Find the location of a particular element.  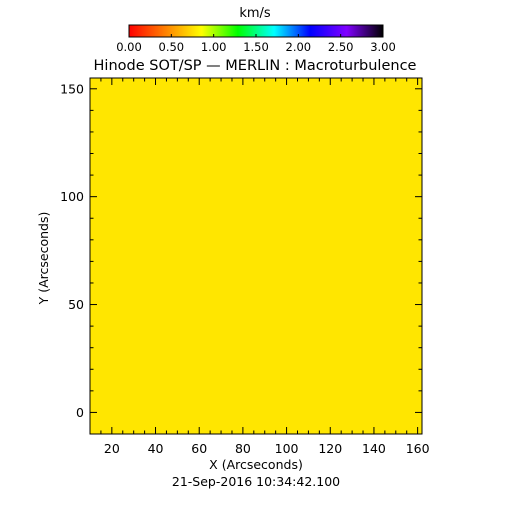

y-tick-label: 100 is located at coordinates (72, 196).